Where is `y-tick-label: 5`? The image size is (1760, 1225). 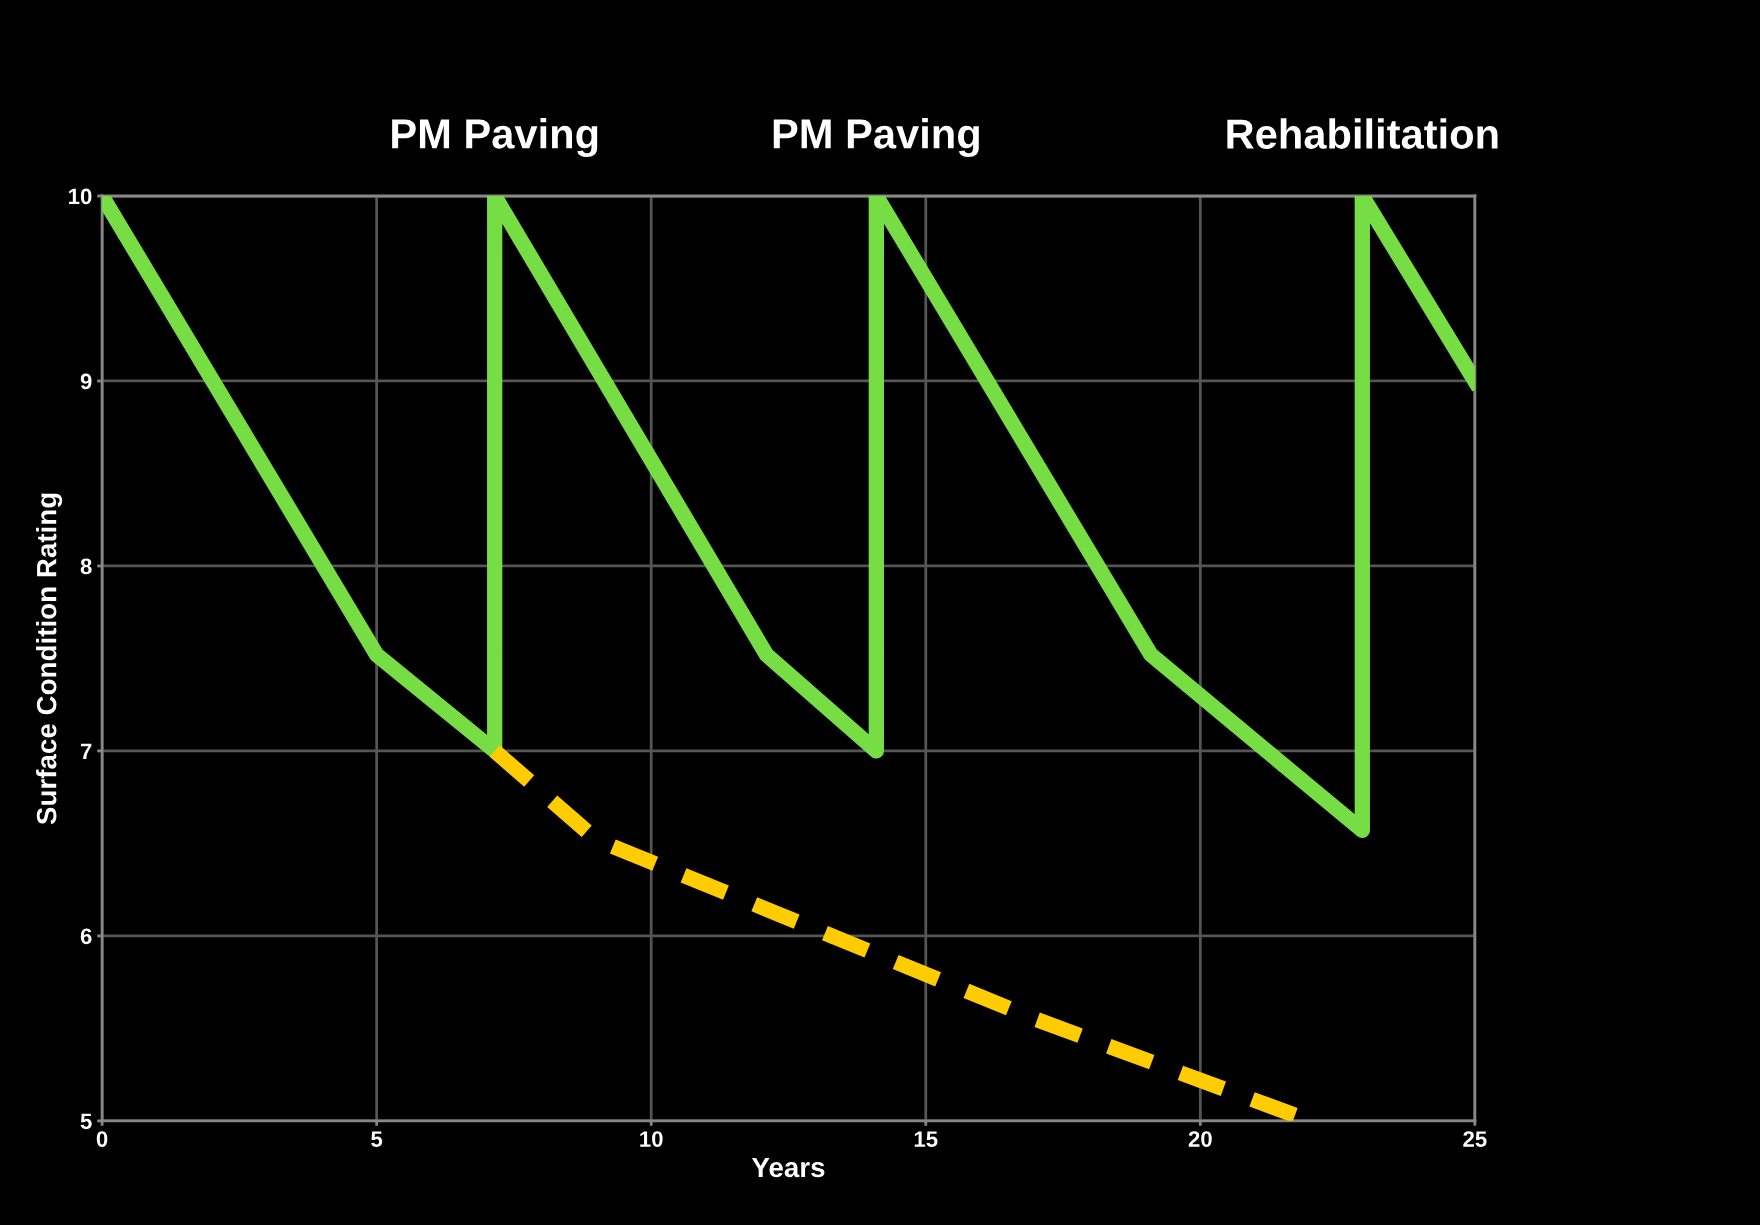
y-tick-label: 5 is located at coordinates (86, 1121).